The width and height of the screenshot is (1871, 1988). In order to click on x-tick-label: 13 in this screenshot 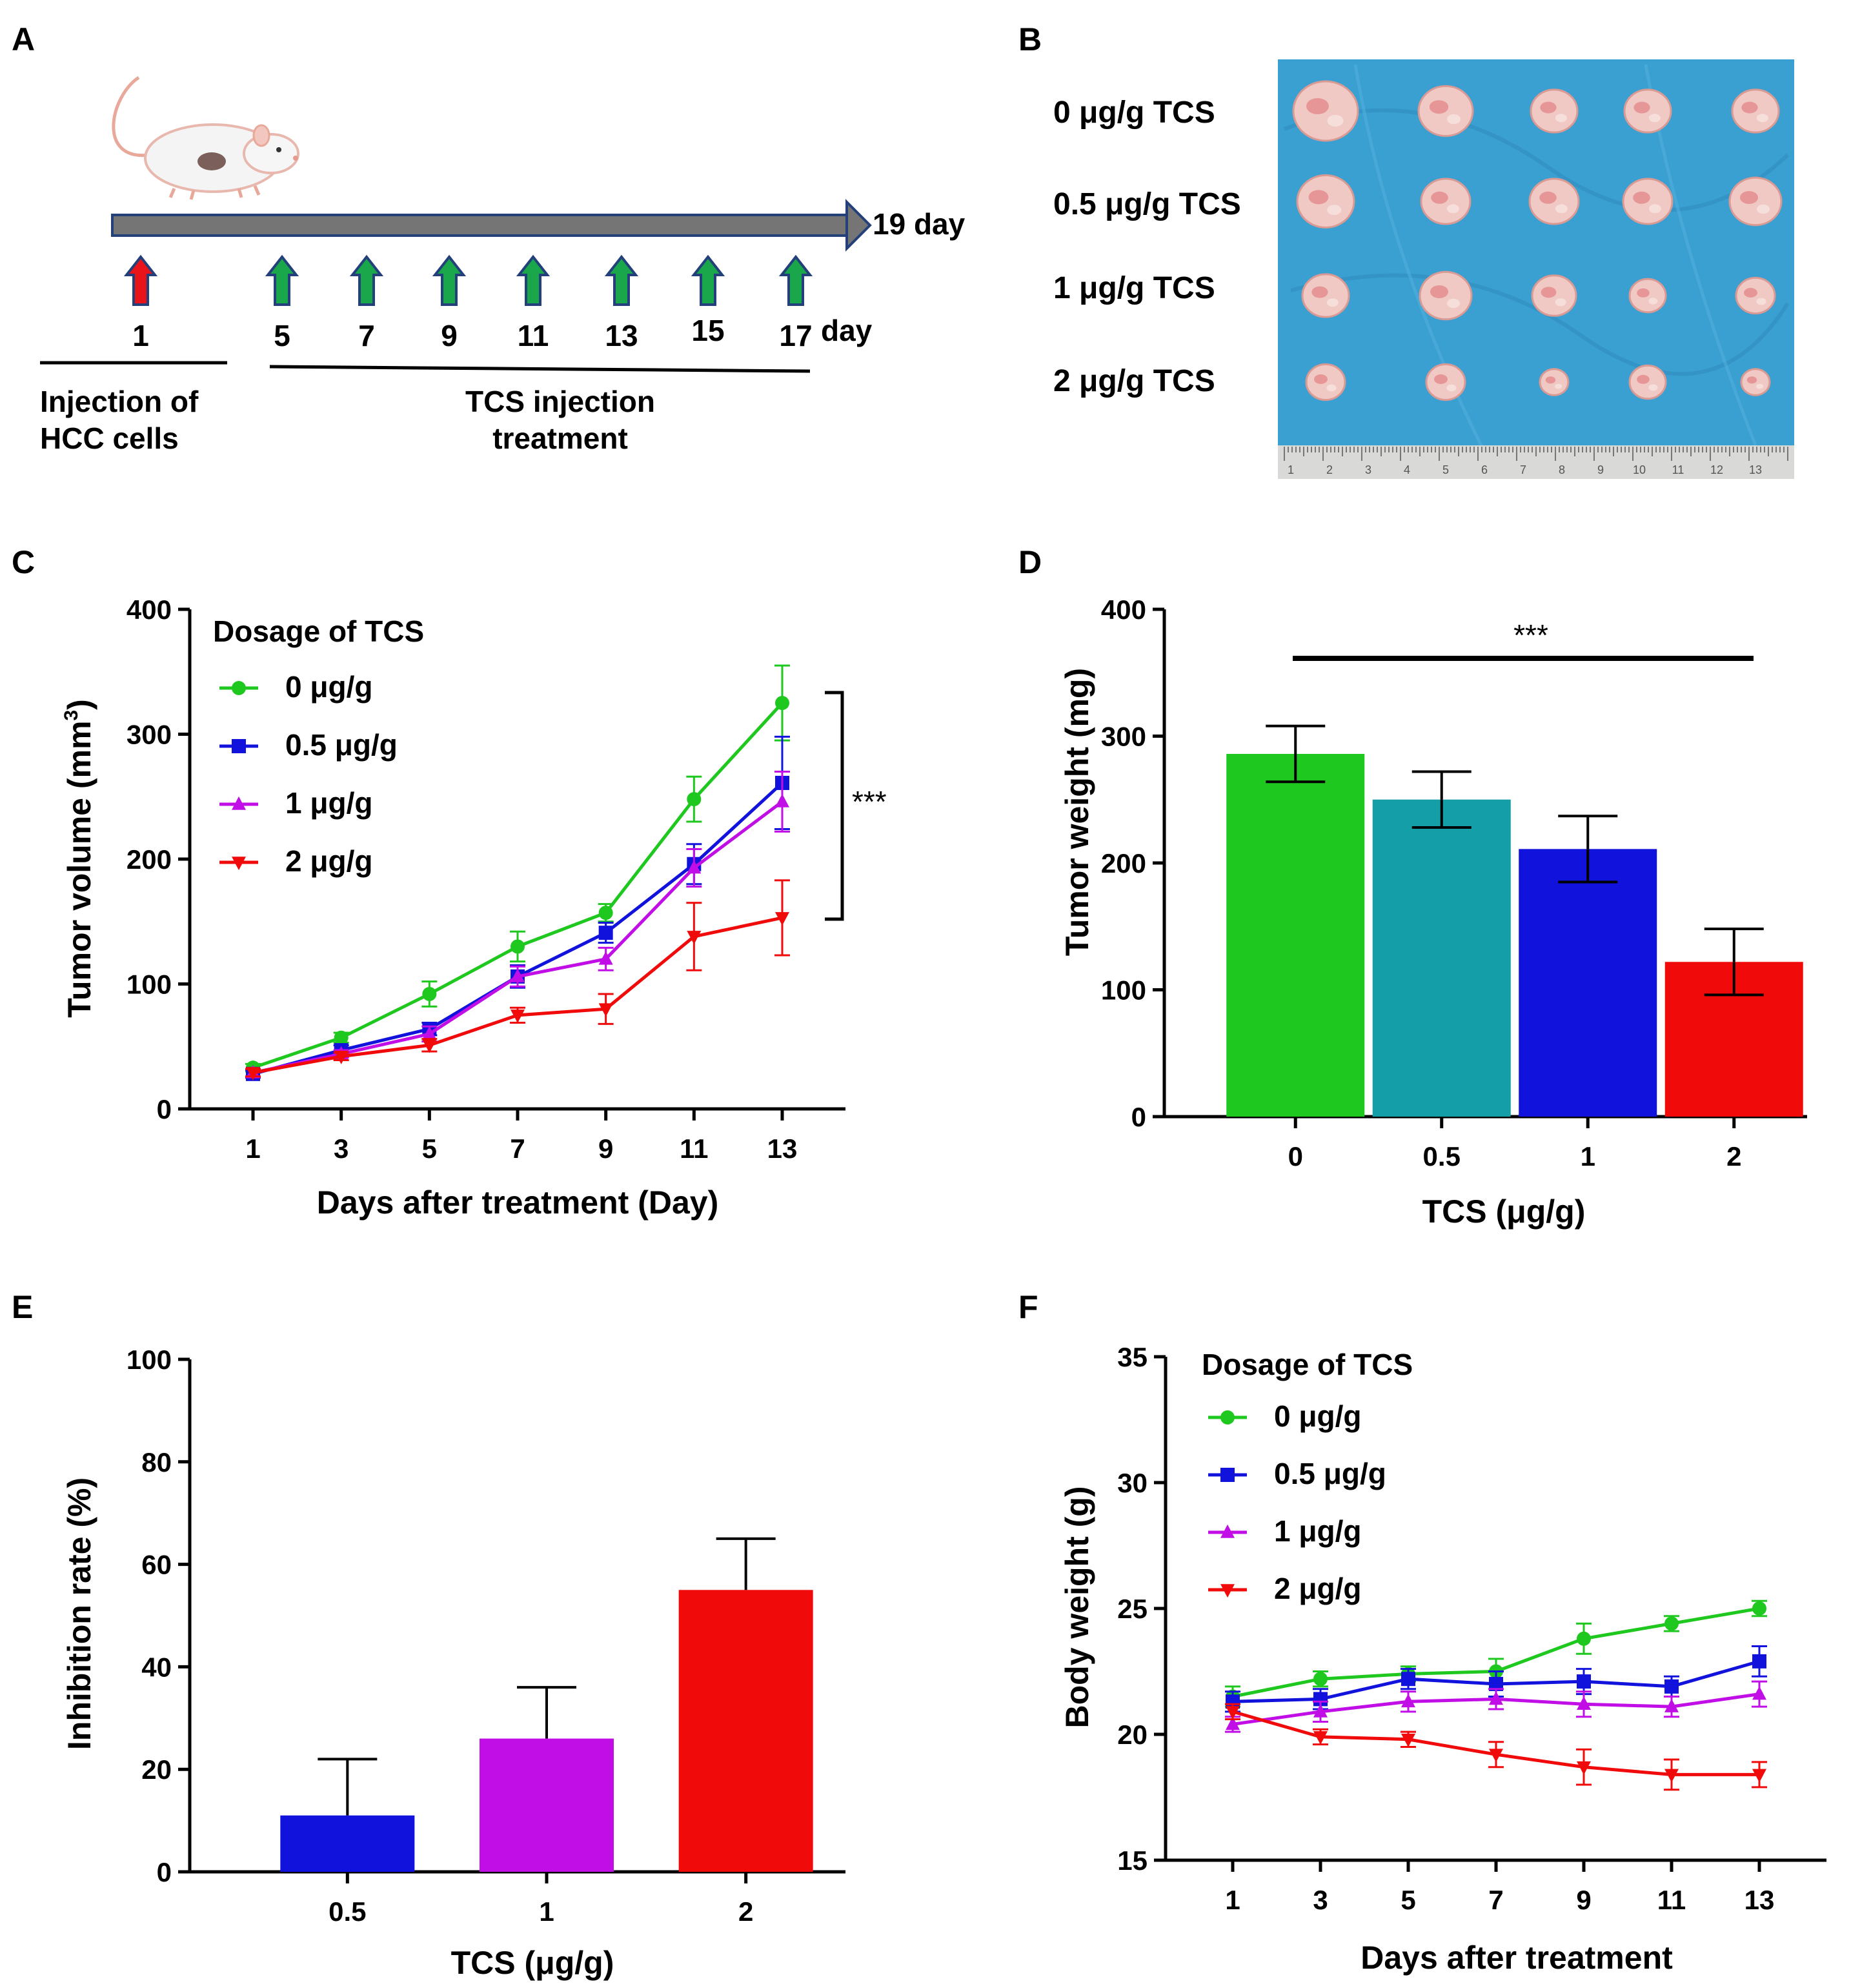, I will do `click(1760, 1900)`.